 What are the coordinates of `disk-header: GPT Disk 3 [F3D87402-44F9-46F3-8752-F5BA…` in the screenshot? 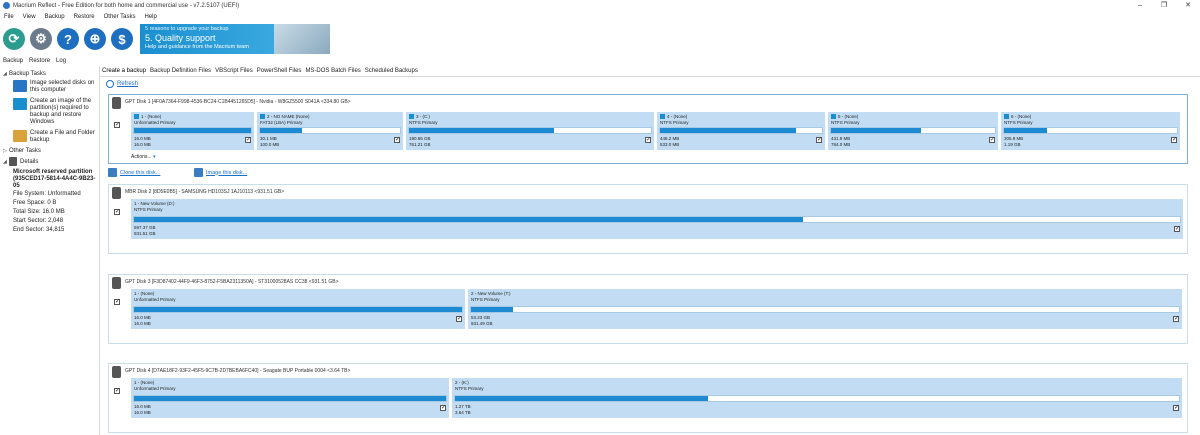 It's located at (232, 282).